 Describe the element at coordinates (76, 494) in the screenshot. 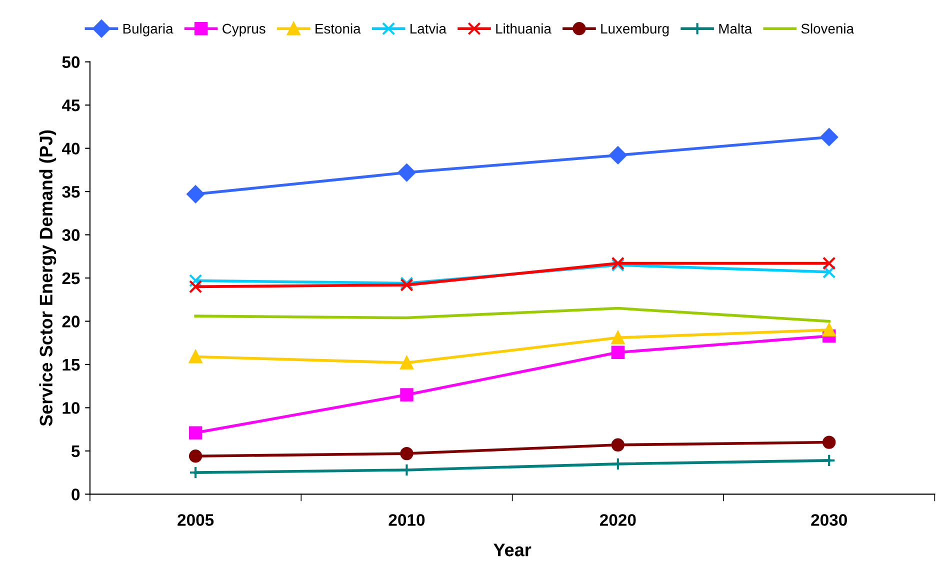

I see `y-tick-label: 0` at that location.